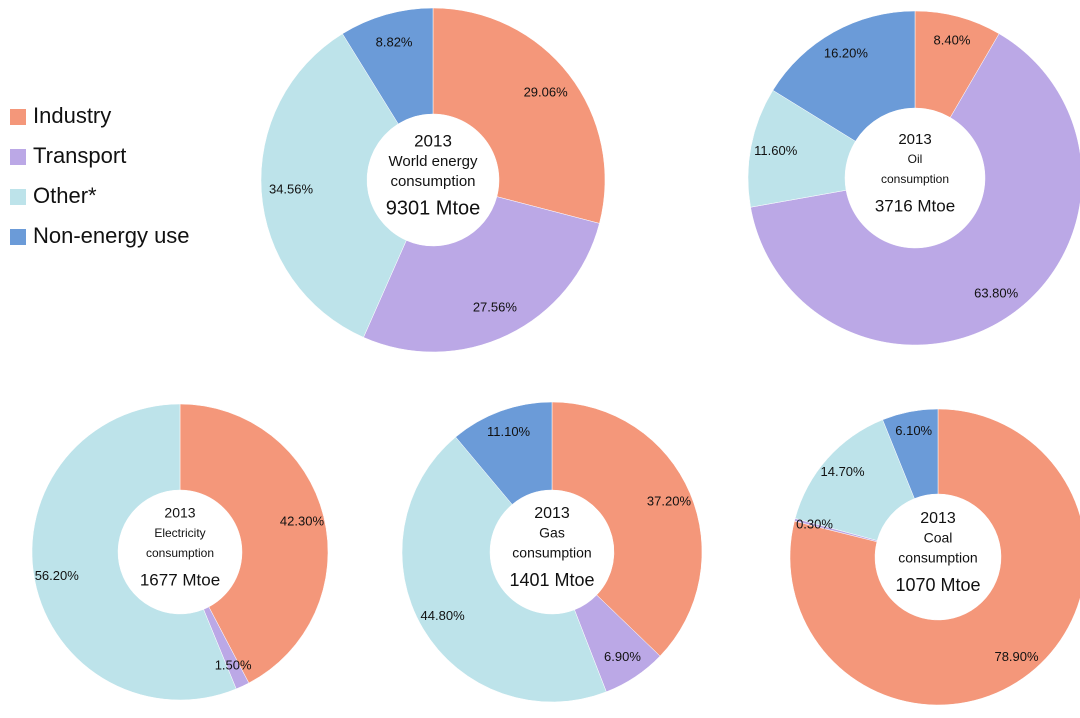 Image resolution: width=1080 pixels, height=718 pixels. What do you see at coordinates (552, 533) in the screenshot?
I see `center-text: Gas` at bounding box center [552, 533].